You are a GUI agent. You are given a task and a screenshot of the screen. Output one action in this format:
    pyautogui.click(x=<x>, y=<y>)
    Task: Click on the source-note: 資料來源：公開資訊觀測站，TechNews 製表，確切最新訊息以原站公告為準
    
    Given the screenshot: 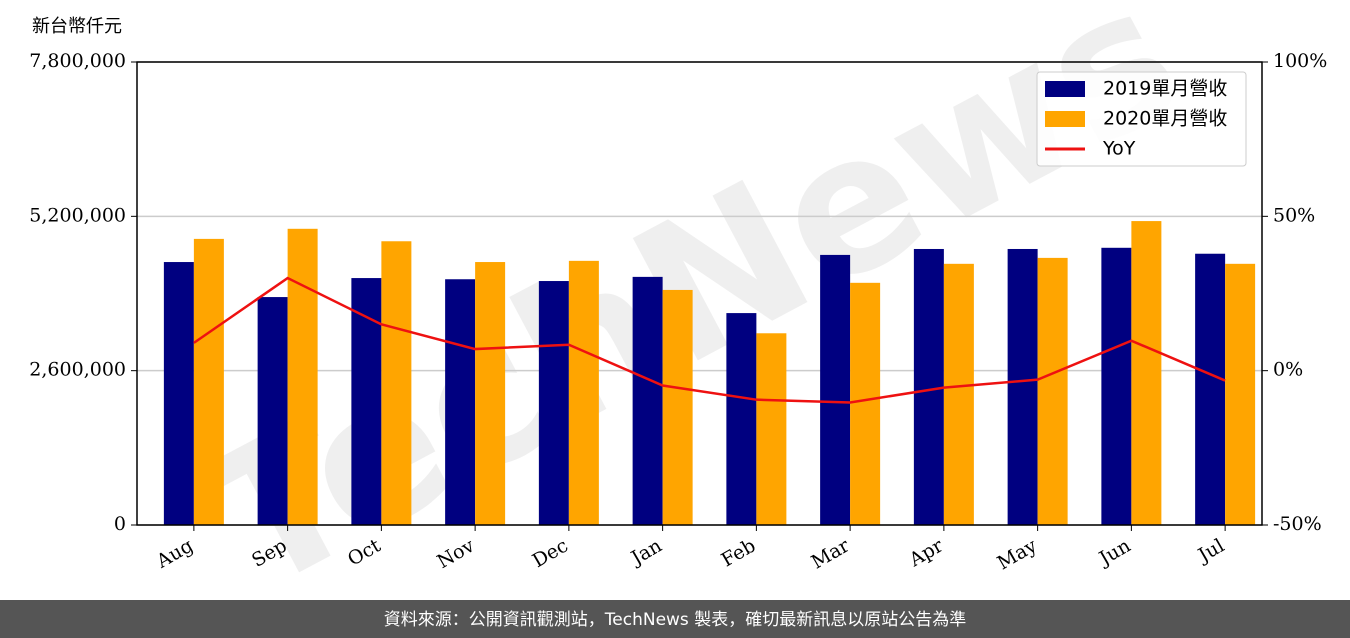 What is the action you would take?
    pyautogui.click(x=675, y=620)
    